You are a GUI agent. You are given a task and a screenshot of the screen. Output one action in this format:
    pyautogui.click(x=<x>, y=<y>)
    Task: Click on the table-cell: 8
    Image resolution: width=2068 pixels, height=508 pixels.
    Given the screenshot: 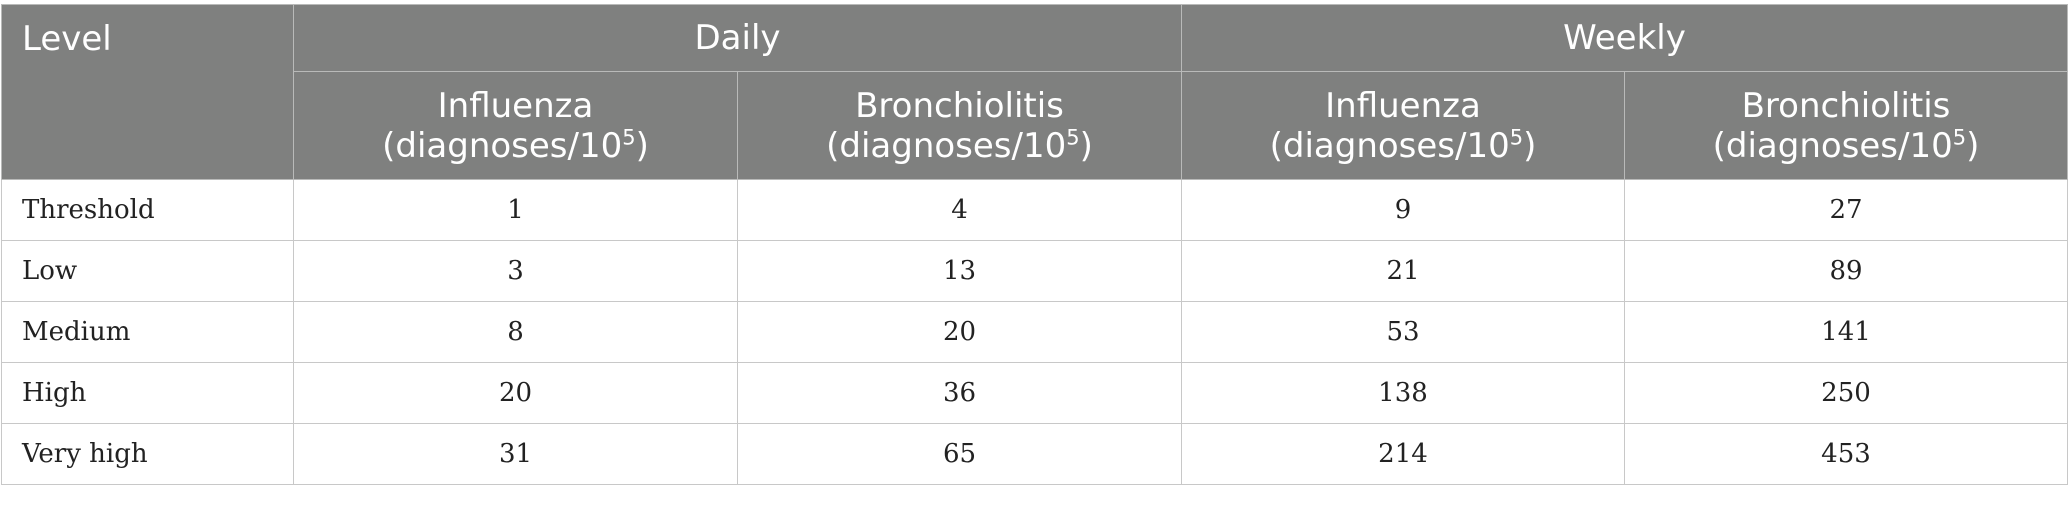 What is the action you would take?
    pyautogui.click(x=515, y=332)
    